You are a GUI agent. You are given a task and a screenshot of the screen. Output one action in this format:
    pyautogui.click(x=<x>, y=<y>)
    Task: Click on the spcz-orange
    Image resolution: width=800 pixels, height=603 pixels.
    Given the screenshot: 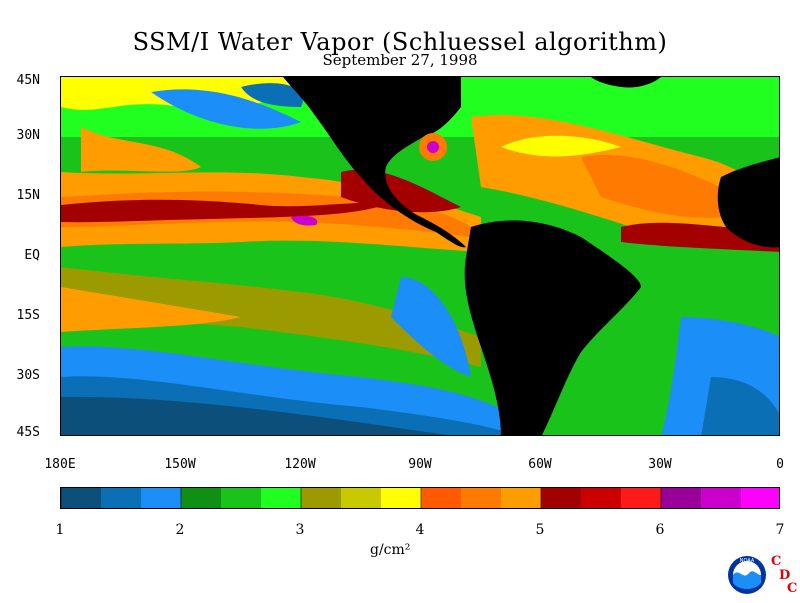 What is the action you would take?
    pyautogui.click(x=151, y=309)
    